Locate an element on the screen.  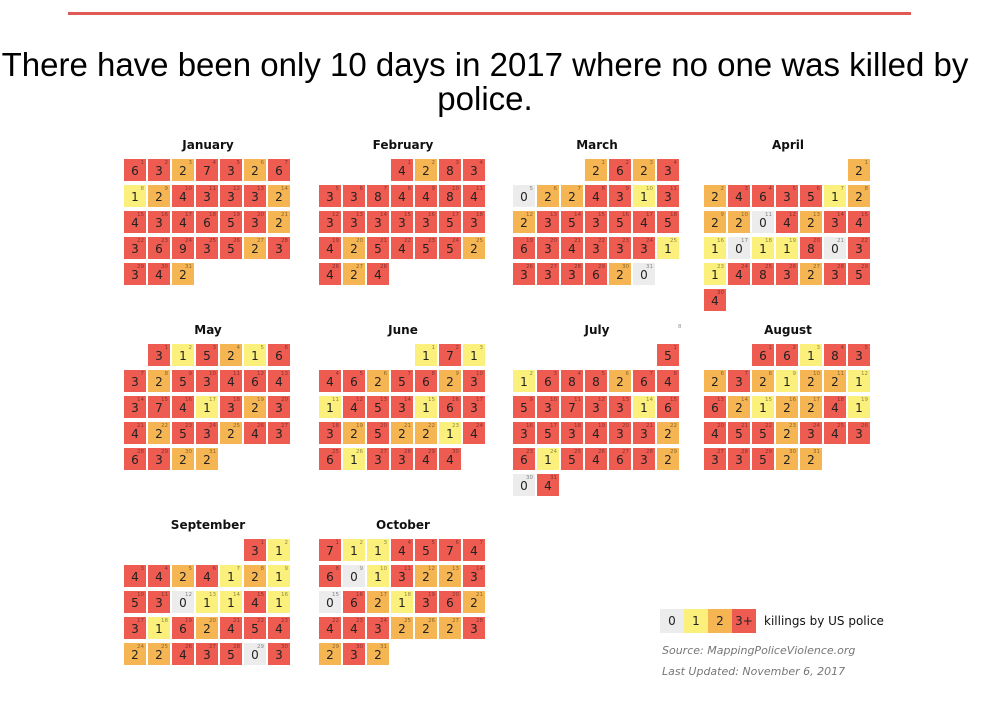
day-cell: 15 3 is located at coordinates (402, 222).